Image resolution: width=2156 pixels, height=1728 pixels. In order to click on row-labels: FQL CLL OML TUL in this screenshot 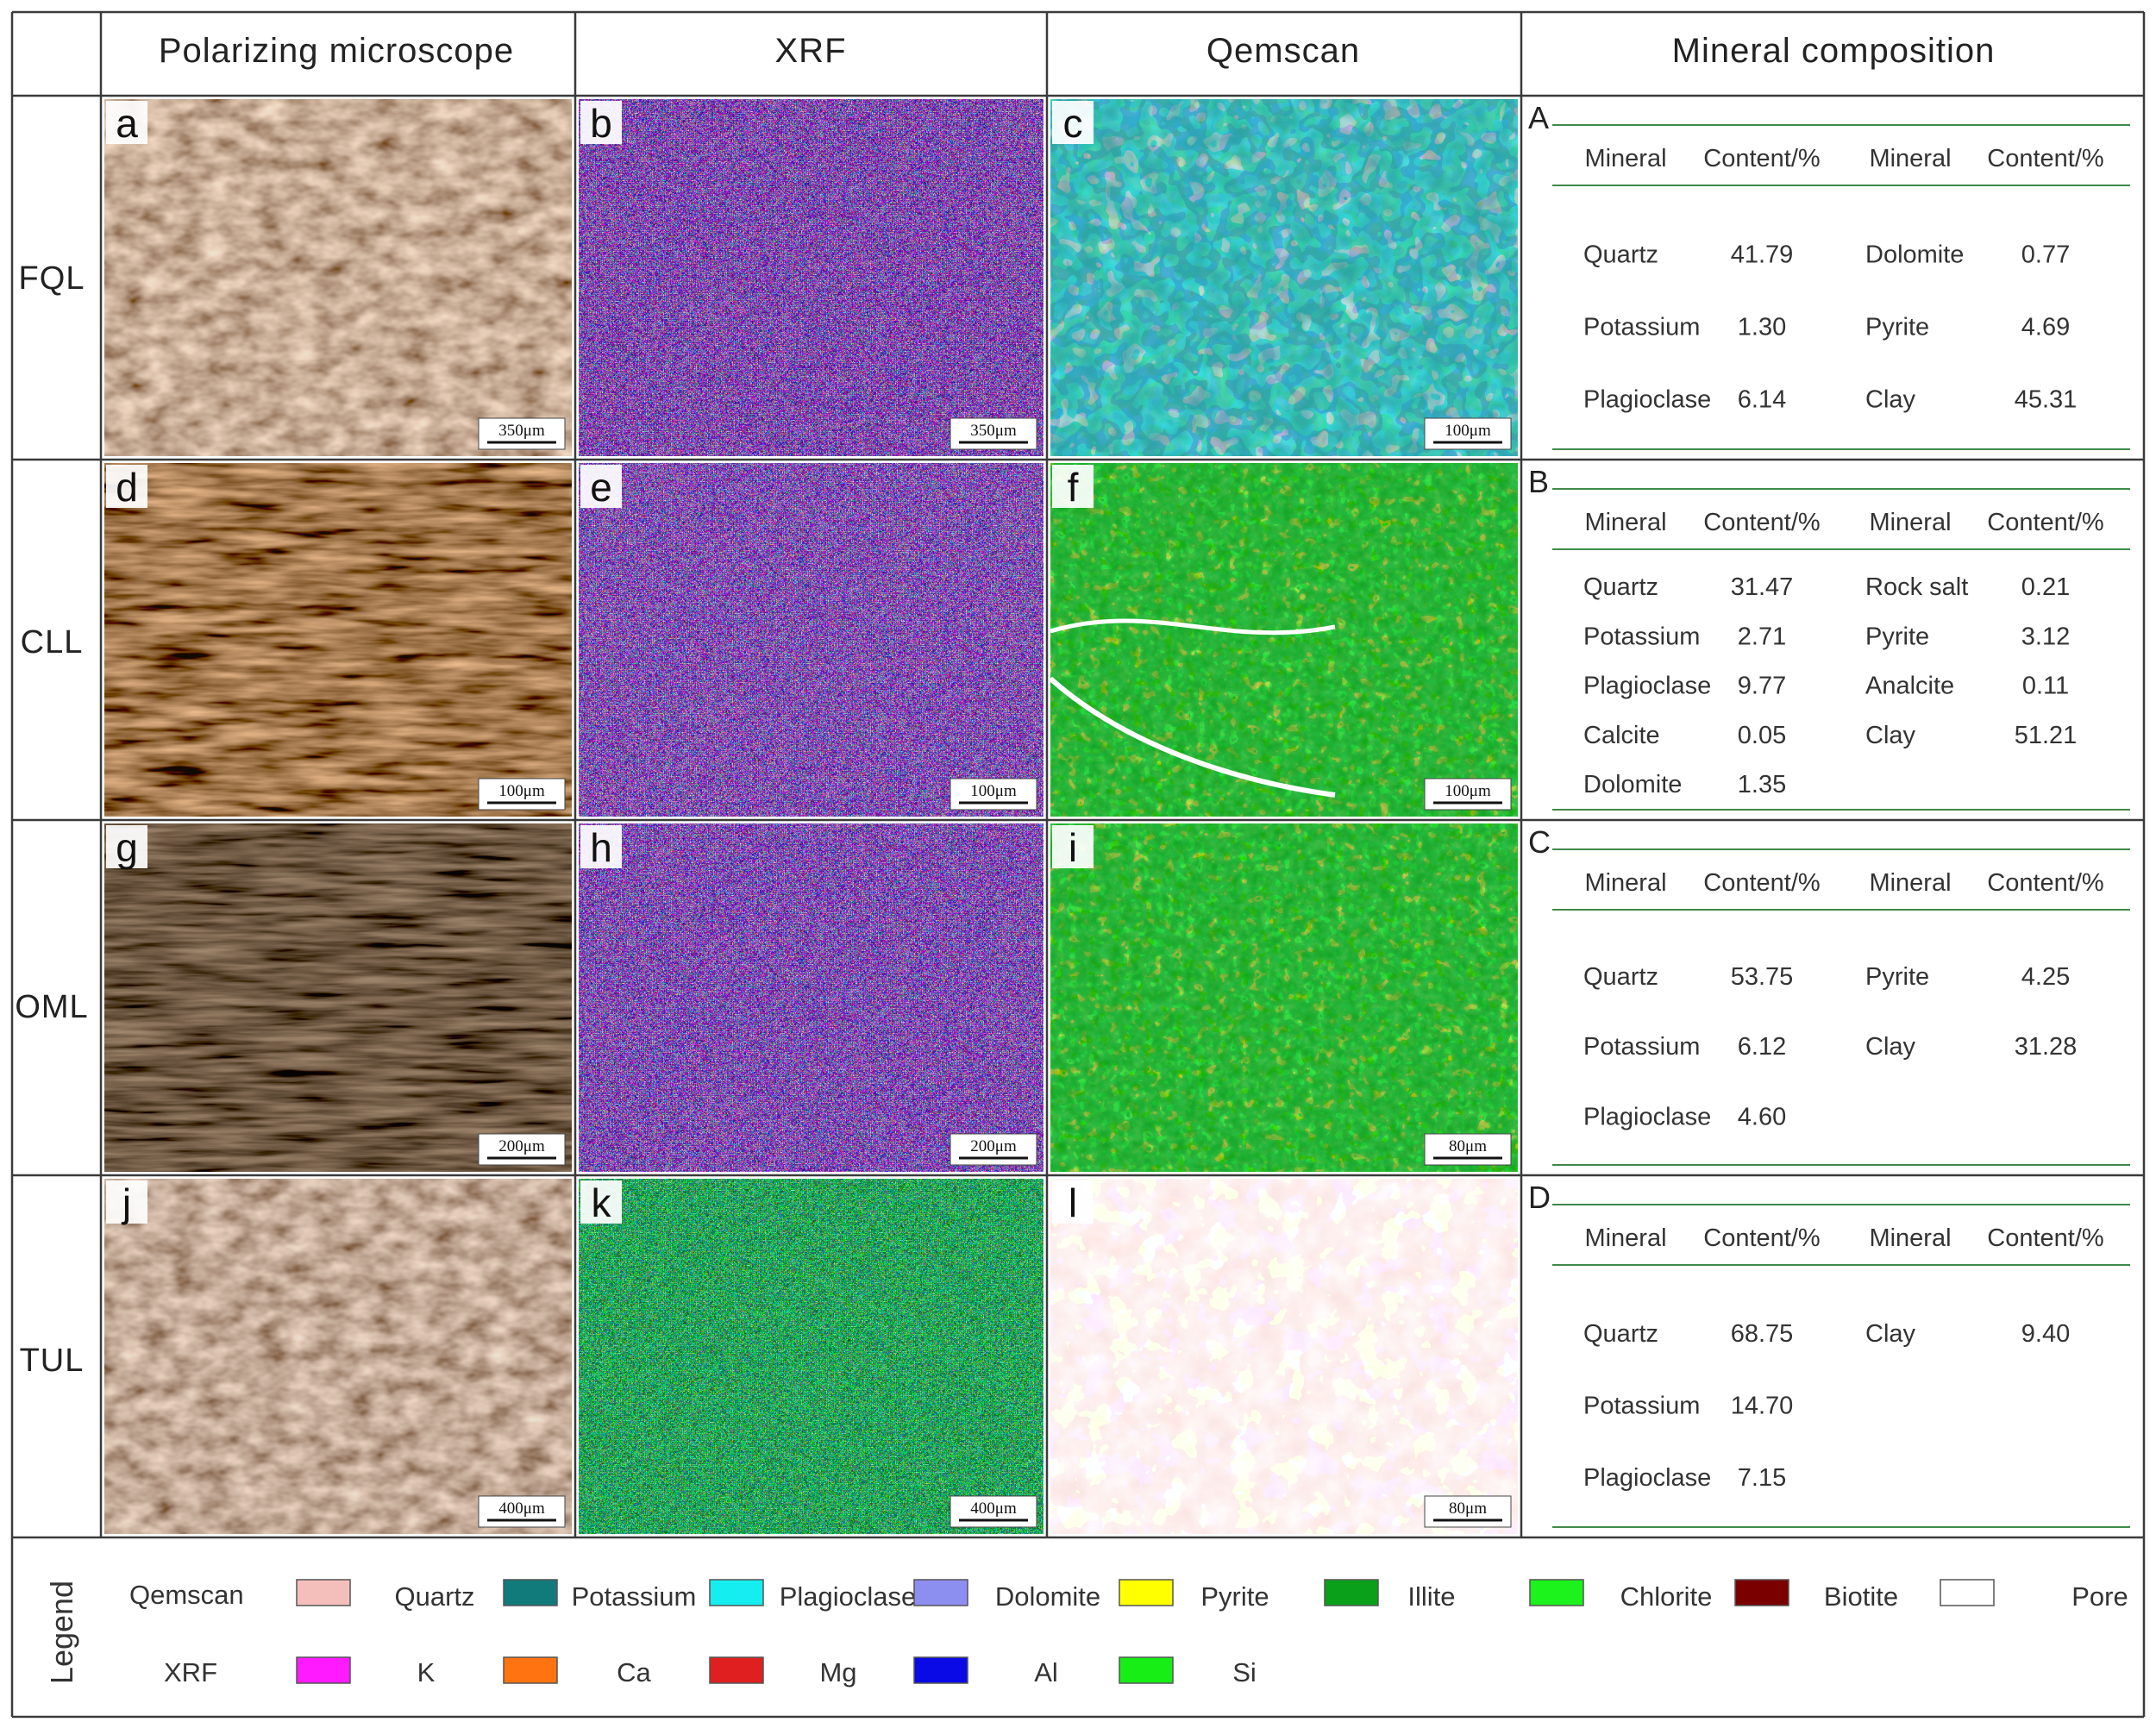, I will do `click(51, 820)`.